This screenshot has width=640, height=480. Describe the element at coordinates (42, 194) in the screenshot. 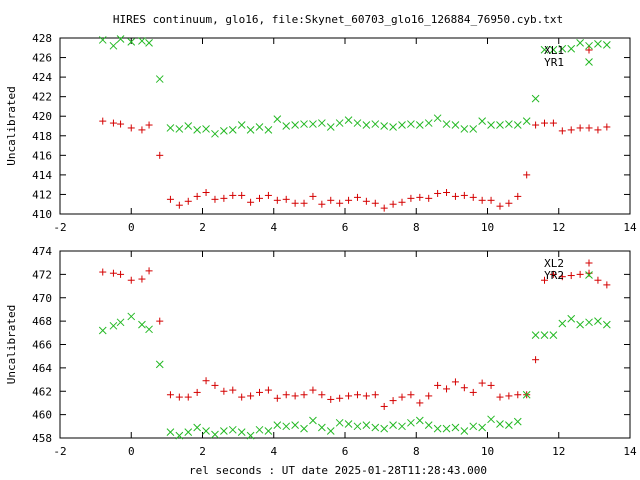

I see `y-tick-label: 412` at that location.